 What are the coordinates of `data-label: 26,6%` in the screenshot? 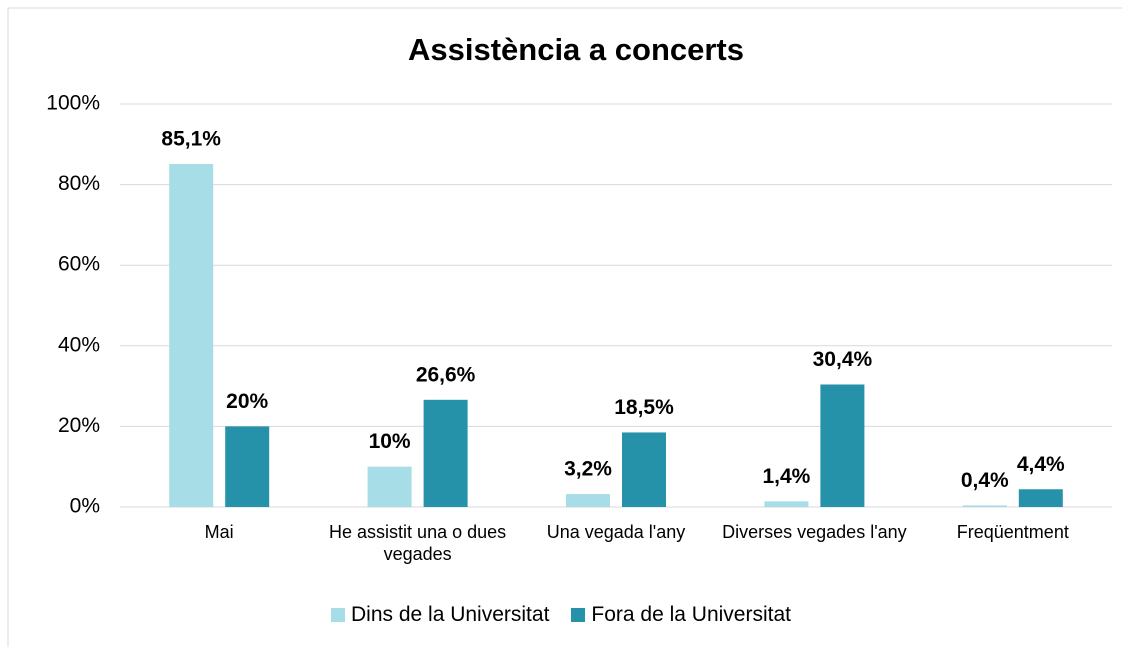 It's located at (446, 374).